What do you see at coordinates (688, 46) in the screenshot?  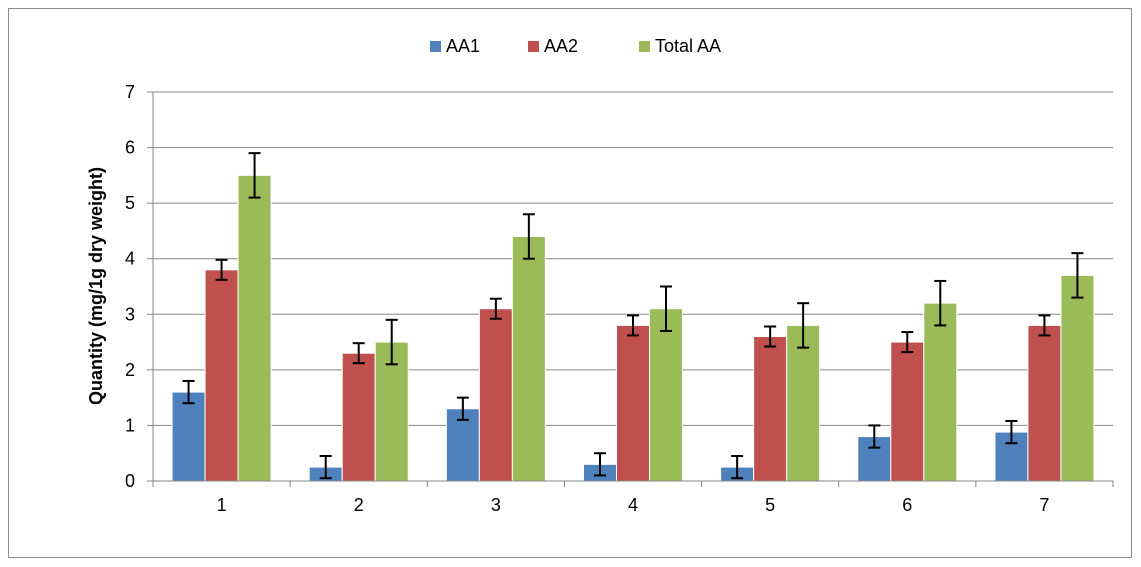 I see `legend-label: Total AA` at bounding box center [688, 46].